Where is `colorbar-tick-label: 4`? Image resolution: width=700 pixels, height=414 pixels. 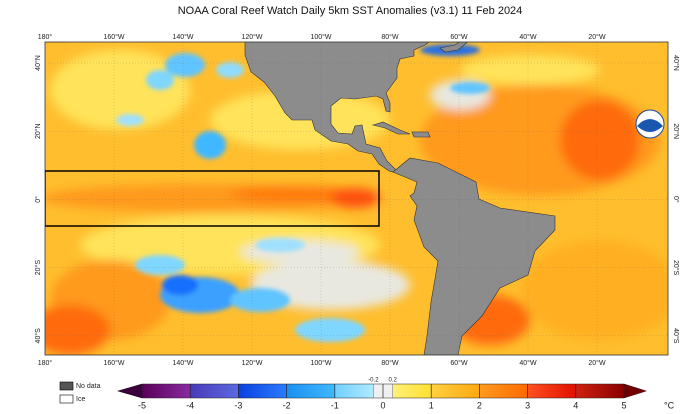 colorbar-tick-label: 4 is located at coordinates (575, 405).